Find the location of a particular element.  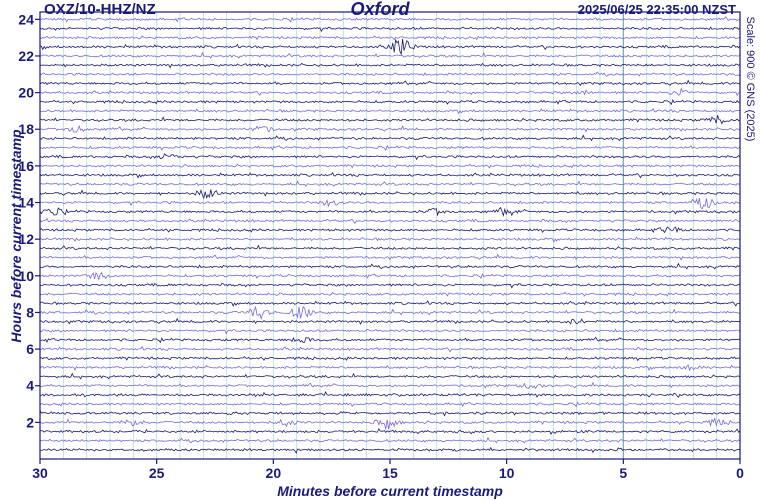

chart-title: Oxford is located at coordinates (380, 9).